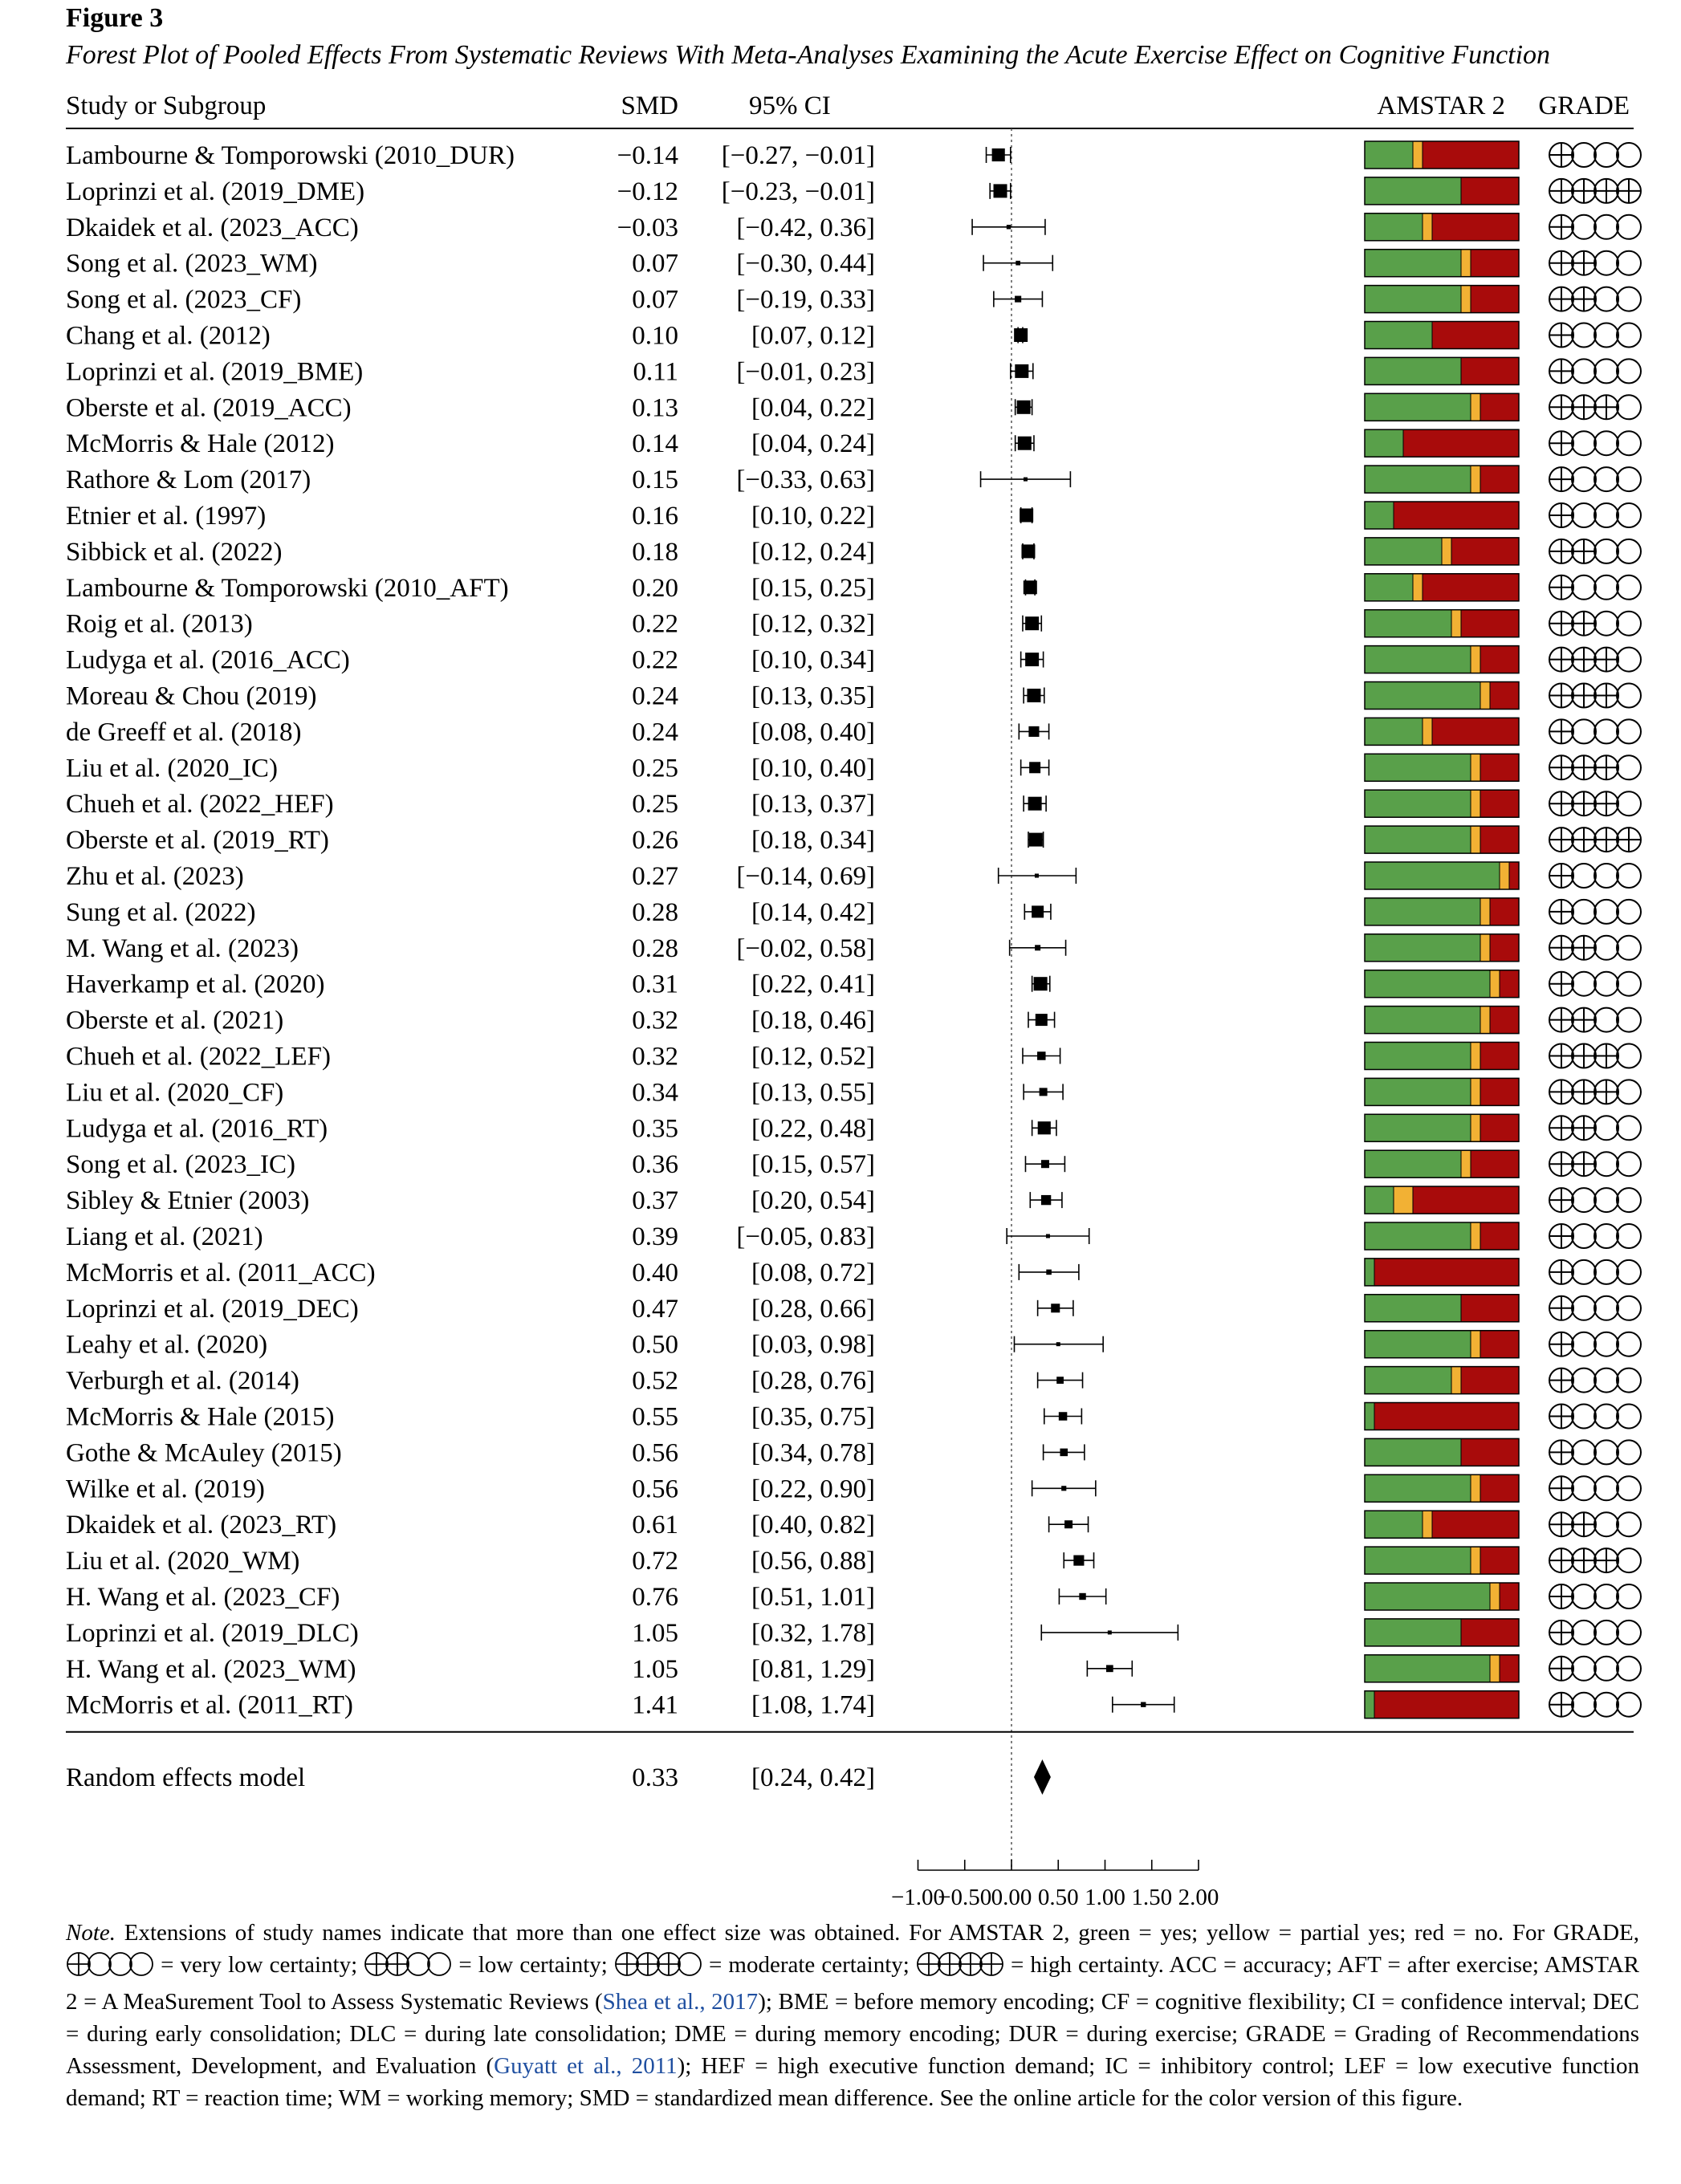 The width and height of the screenshot is (1681, 2184). What do you see at coordinates (201, 1525) in the screenshot?
I see `study-name: Dkaidek et al. (2023_RT)` at bounding box center [201, 1525].